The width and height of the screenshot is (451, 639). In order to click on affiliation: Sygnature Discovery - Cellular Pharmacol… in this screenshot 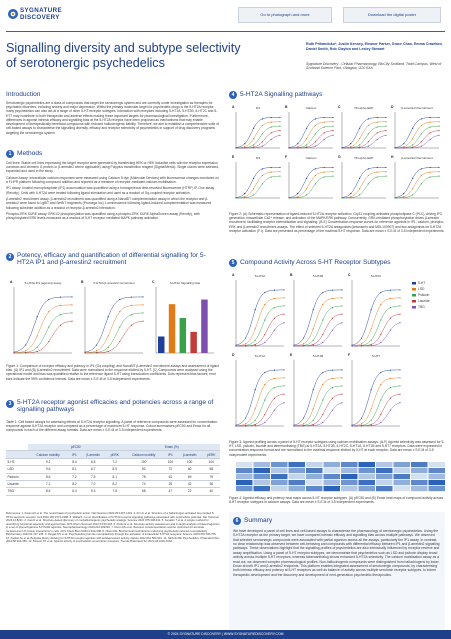, I will do `click(374, 66)`.